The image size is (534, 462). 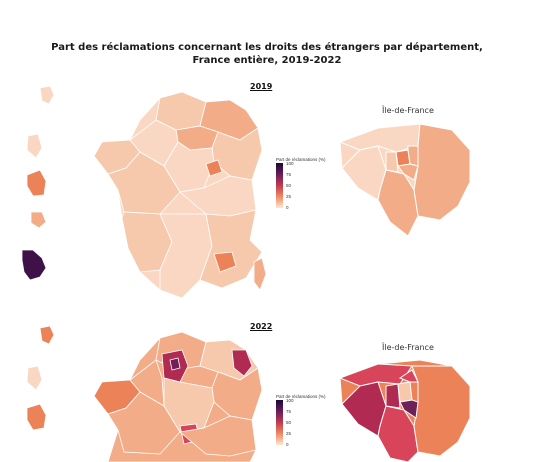 I want to click on legend-tick-2019: 25, so click(x=289, y=196).